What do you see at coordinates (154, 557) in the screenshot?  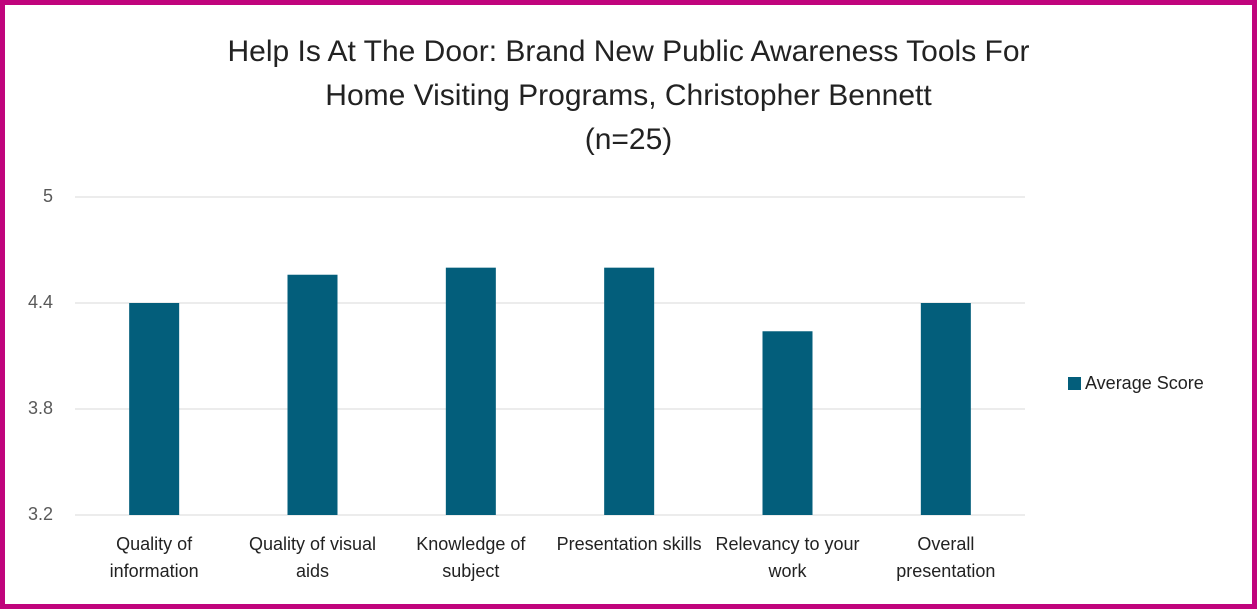 I see `x-tick-label: Quality of information` at bounding box center [154, 557].